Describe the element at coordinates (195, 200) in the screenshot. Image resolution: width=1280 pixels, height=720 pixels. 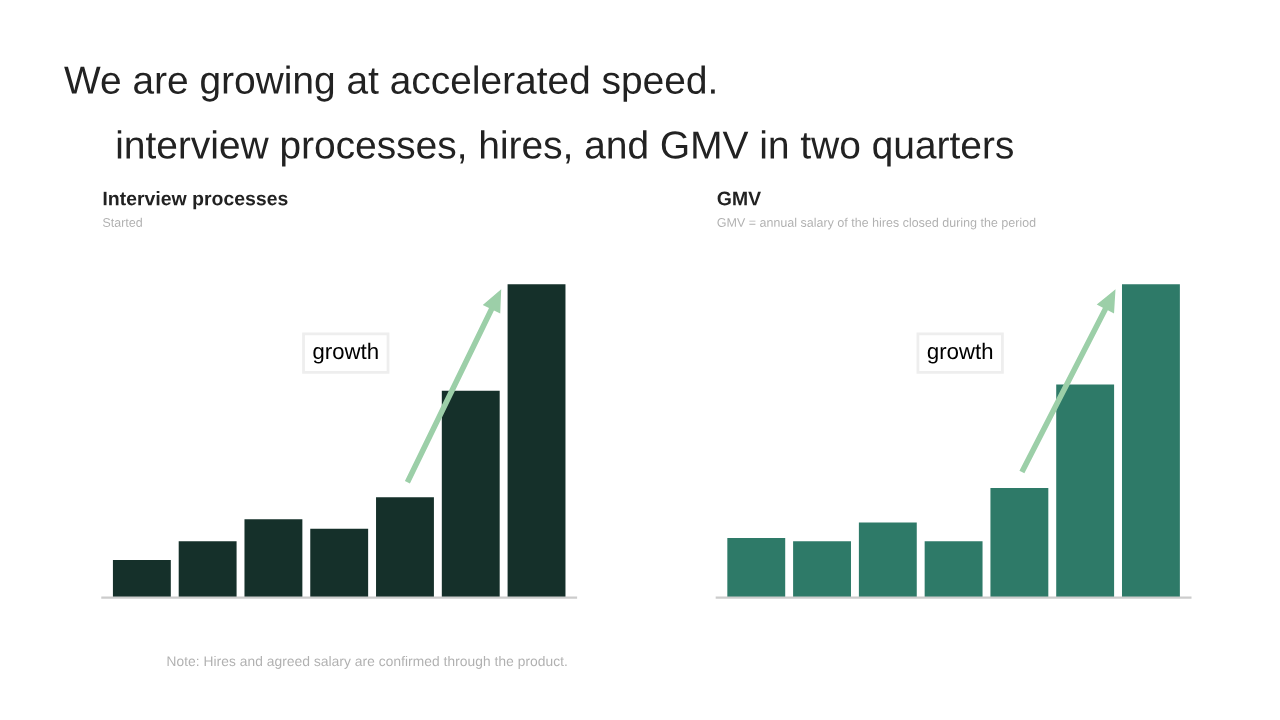
I see `chart-title: Interview processes` at that location.